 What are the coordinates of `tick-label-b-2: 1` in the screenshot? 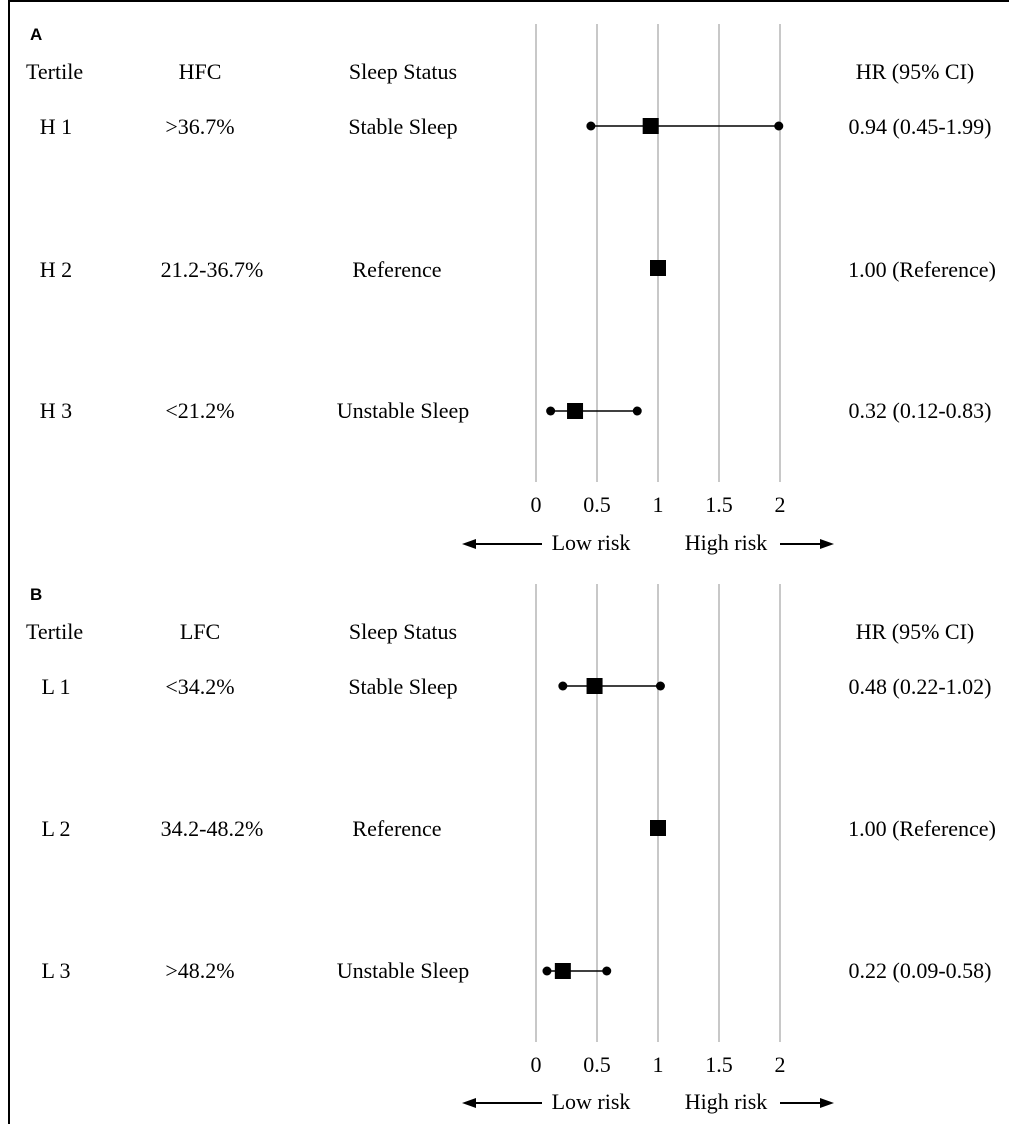 It's located at (658, 1064).